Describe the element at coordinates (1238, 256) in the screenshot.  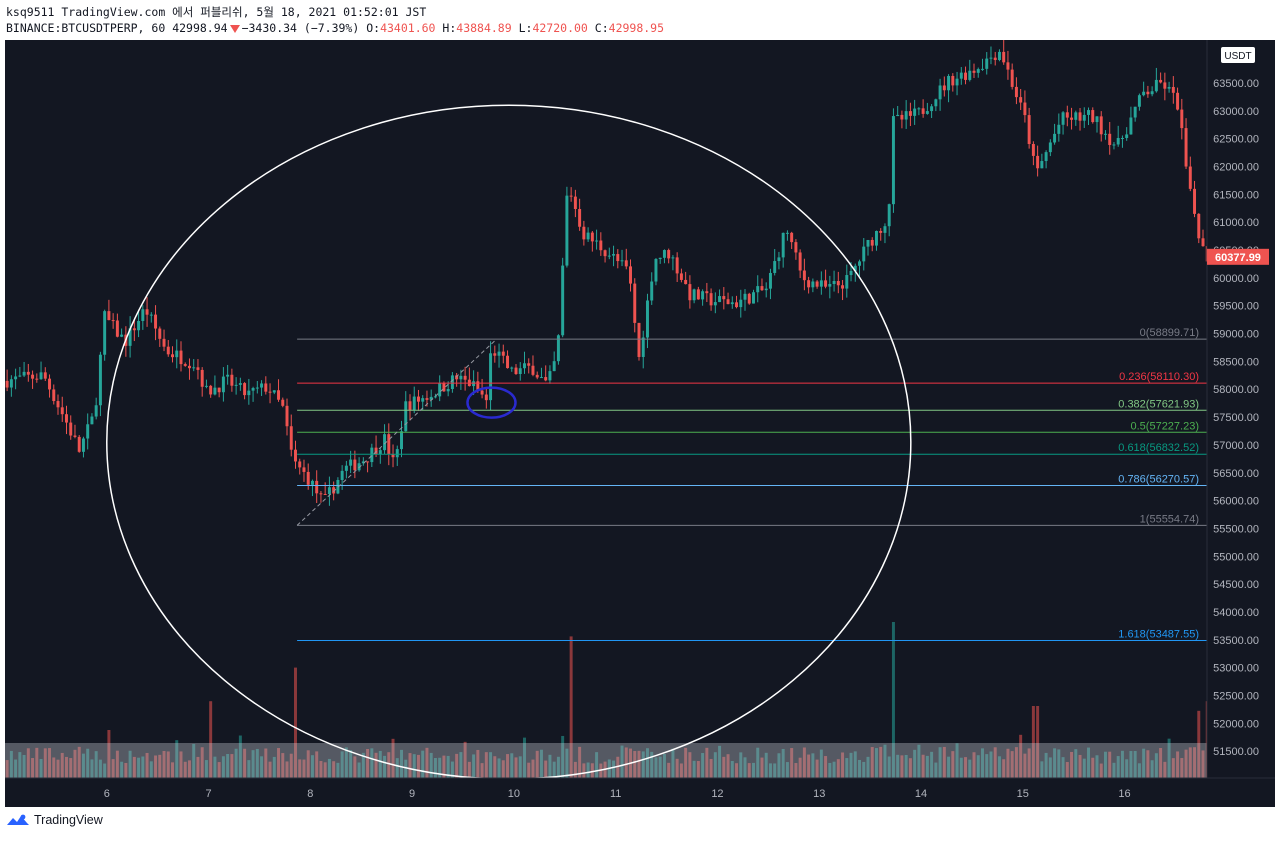
I see `current-price-badge` at that location.